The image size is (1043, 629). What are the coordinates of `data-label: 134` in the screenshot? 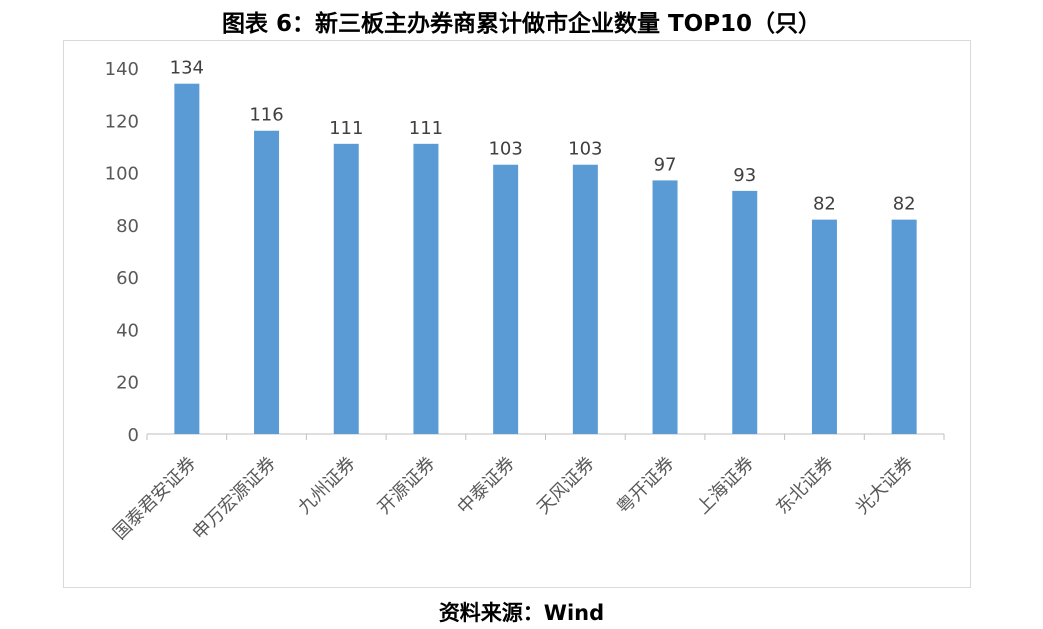 It's located at (187, 68).